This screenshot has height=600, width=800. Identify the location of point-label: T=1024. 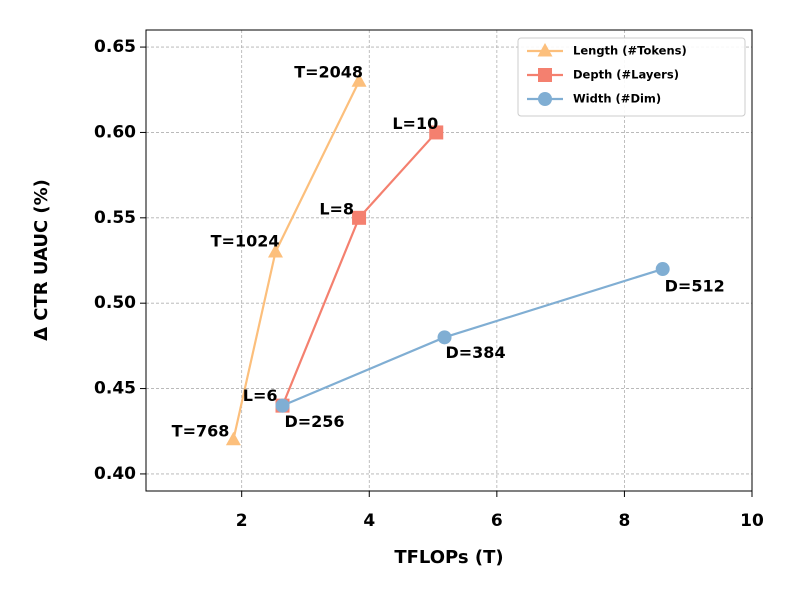
(245, 240).